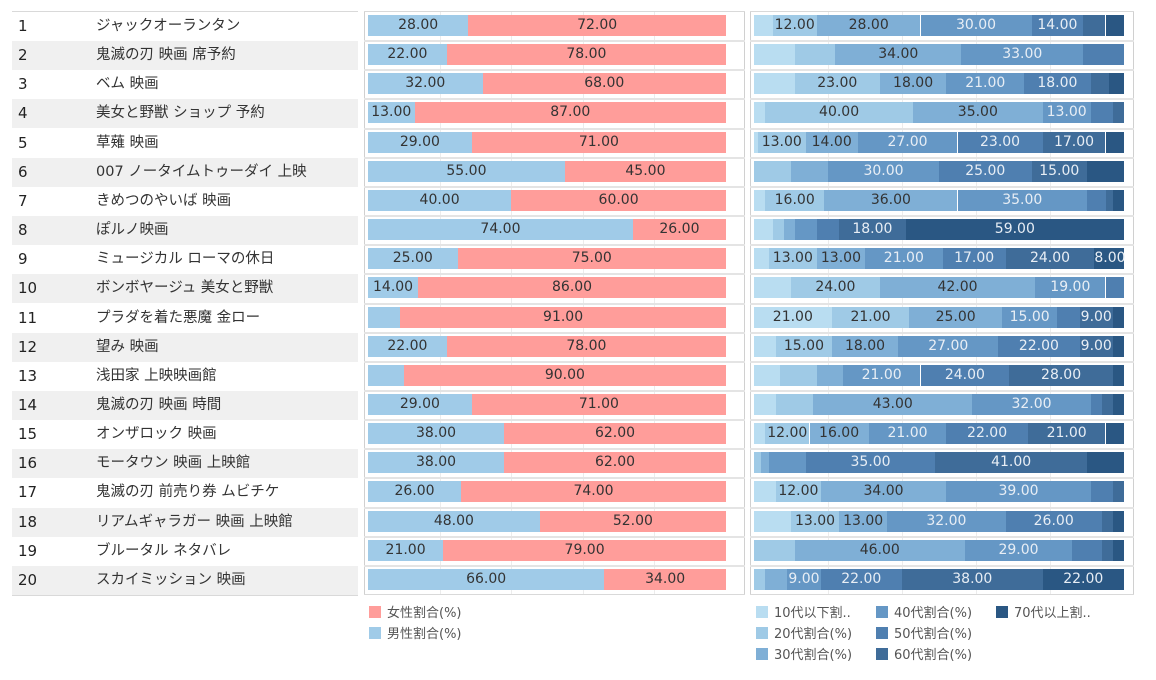 The width and height of the screenshot is (1156, 680). I want to click on search-keyword: ブルータル ネタバレ, so click(164, 550).